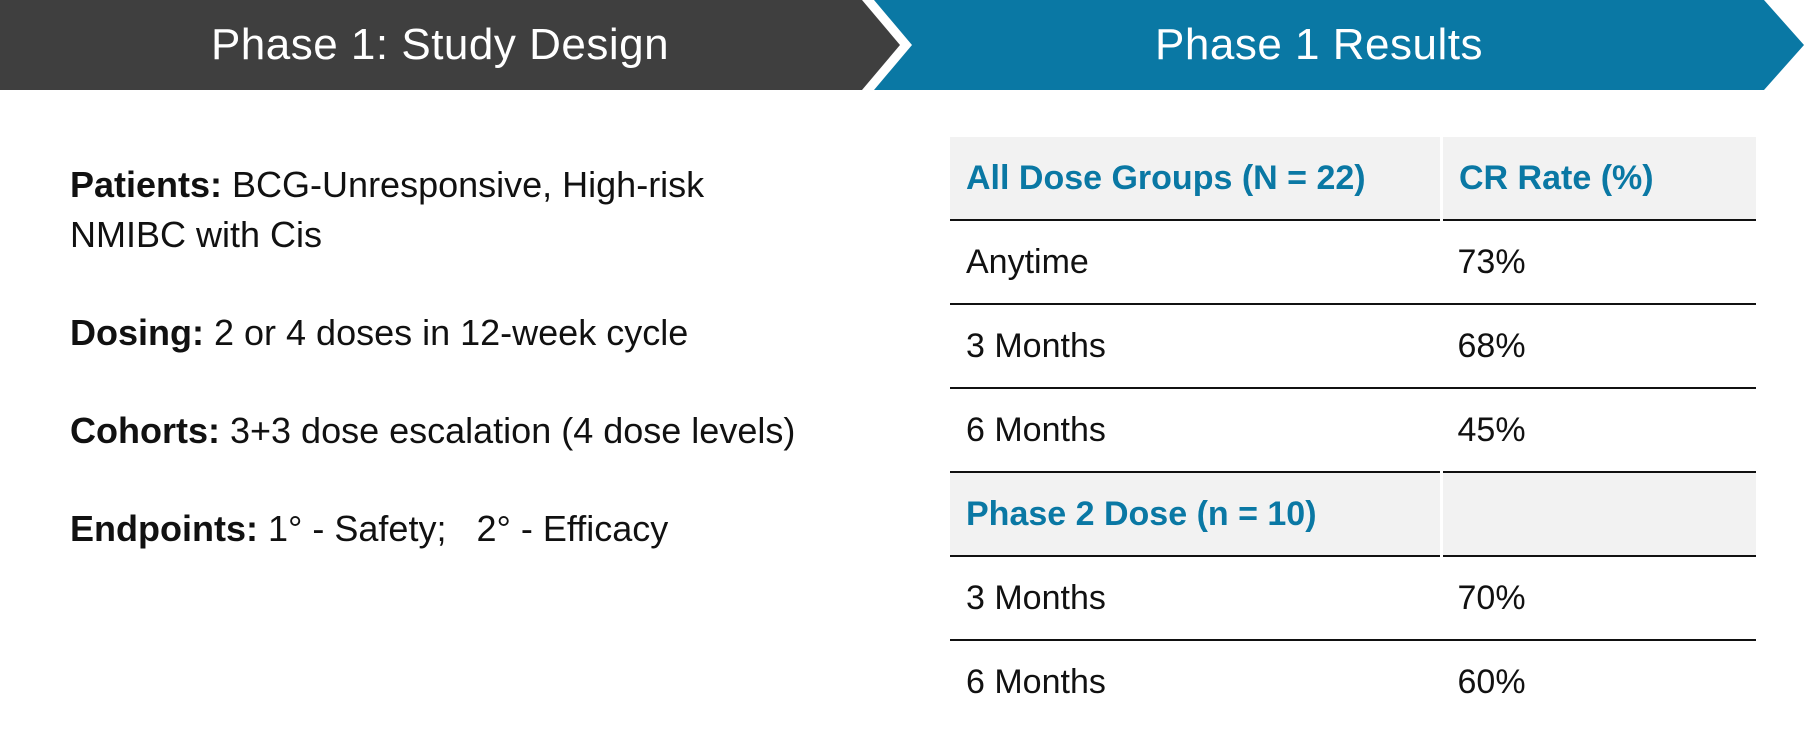 This screenshot has width=1804, height=732. Describe the element at coordinates (164, 528) in the screenshot. I see `design-label: Endpoints:` at that location.